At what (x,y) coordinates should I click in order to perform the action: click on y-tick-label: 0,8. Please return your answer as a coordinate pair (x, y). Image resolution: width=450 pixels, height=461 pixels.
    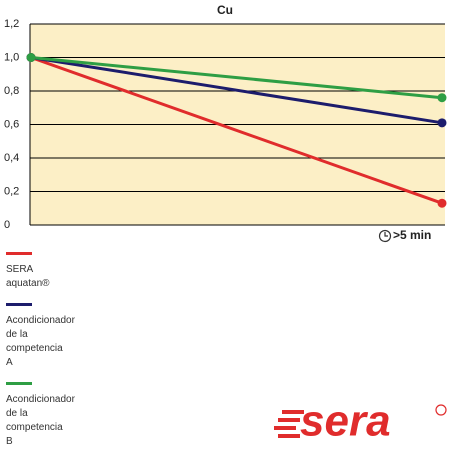
    Looking at the image, I should click on (11, 91).